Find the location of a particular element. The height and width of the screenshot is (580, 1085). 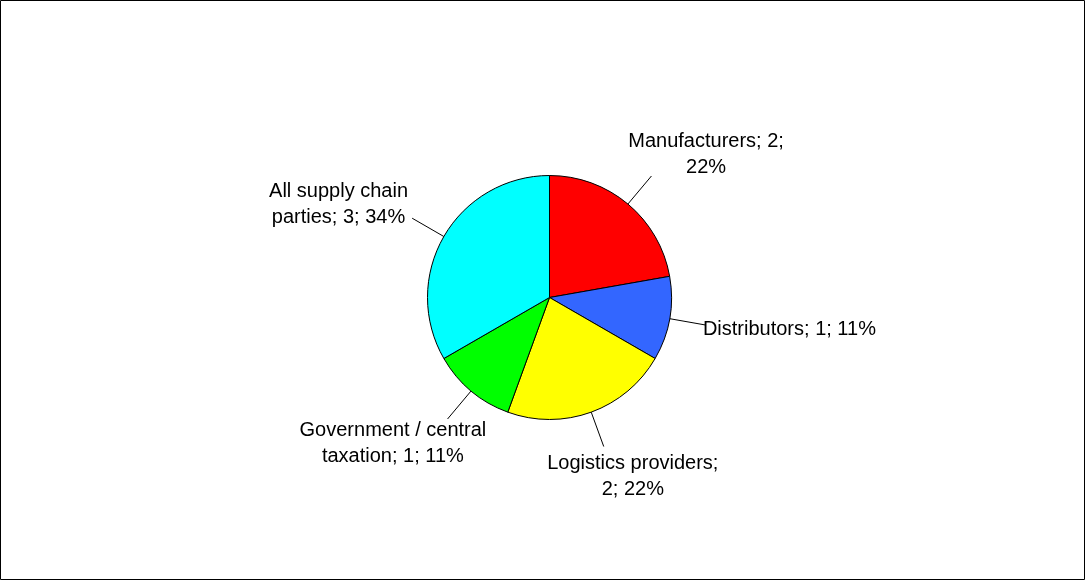

slice-label: Government / central taxation; 1; 11% is located at coordinates (393, 442).